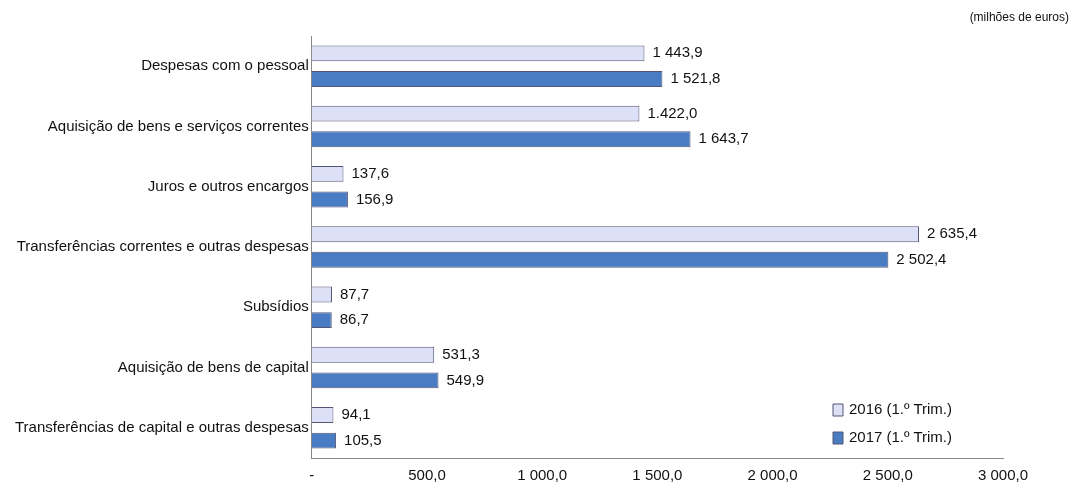  What do you see at coordinates (356, 414) in the screenshot?
I see `data-label: 94,1` at bounding box center [356, 414].